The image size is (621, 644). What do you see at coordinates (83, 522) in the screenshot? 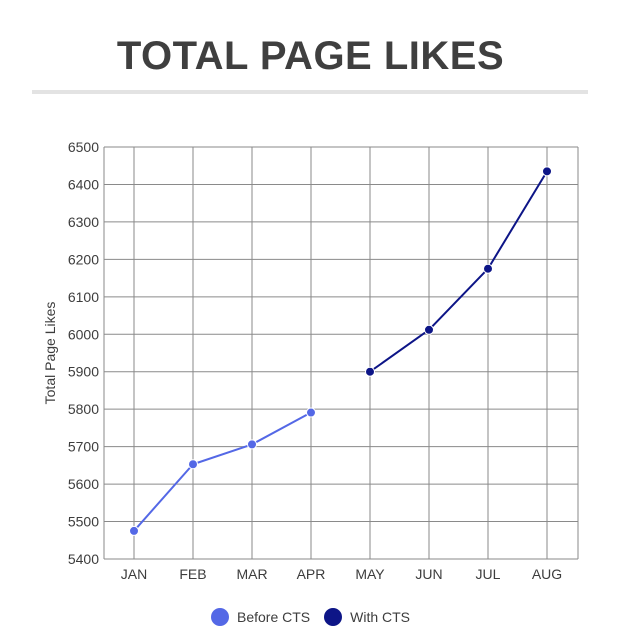
I see `y-tick-label: 5500` at bounding box center [83, 522].